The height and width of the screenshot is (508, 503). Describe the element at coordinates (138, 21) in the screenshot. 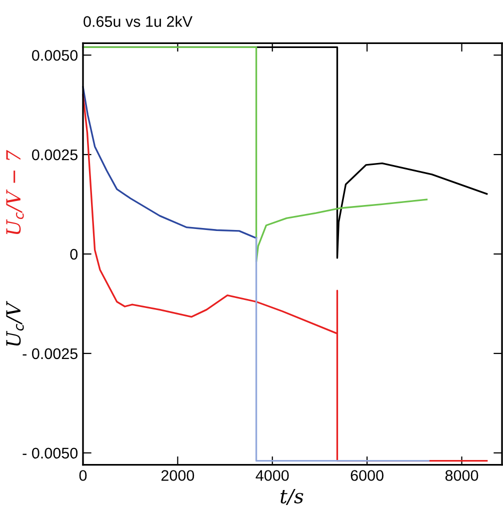

I see `chart-title: 0.65u vs 1u 2kV` at that location.